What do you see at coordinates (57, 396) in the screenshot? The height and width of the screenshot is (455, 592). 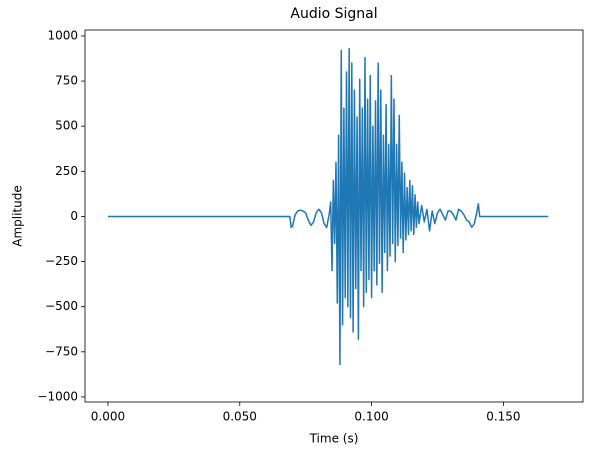 I see `y-tick-label: −1000` at bounding box center [57, 396].